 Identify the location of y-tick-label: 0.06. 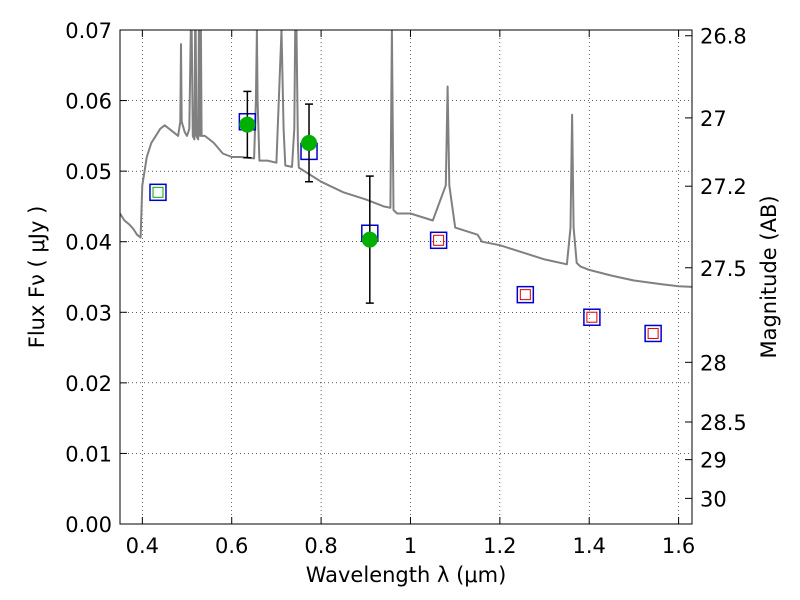
(88, 102).